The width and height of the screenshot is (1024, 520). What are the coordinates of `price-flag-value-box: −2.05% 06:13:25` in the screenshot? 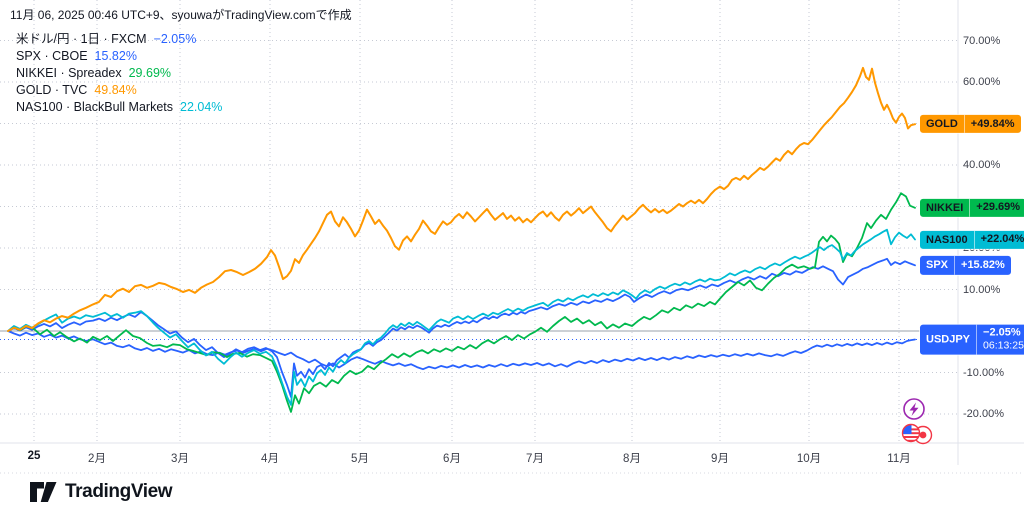 It's located at (1000, 339).